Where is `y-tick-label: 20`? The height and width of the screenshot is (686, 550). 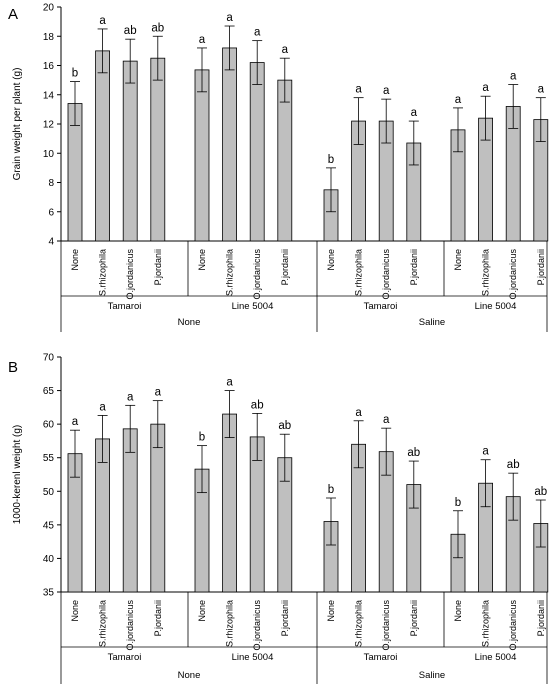 y-tick-label: 20 is located at coordinates (49, 8).